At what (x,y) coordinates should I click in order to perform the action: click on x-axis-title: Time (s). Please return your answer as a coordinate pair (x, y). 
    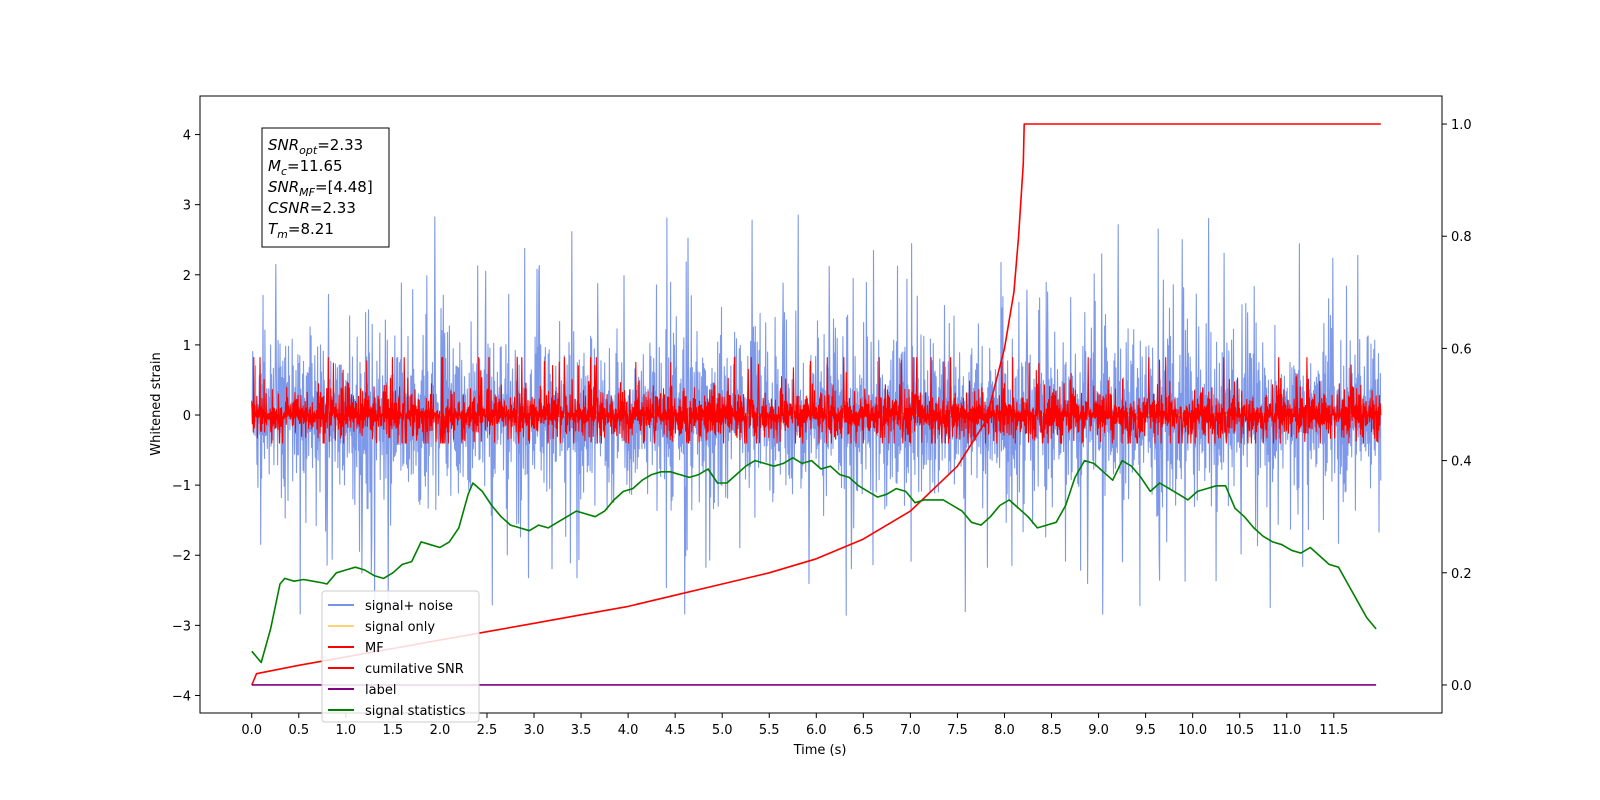
    Looking at the image, I should click on (820, 750).